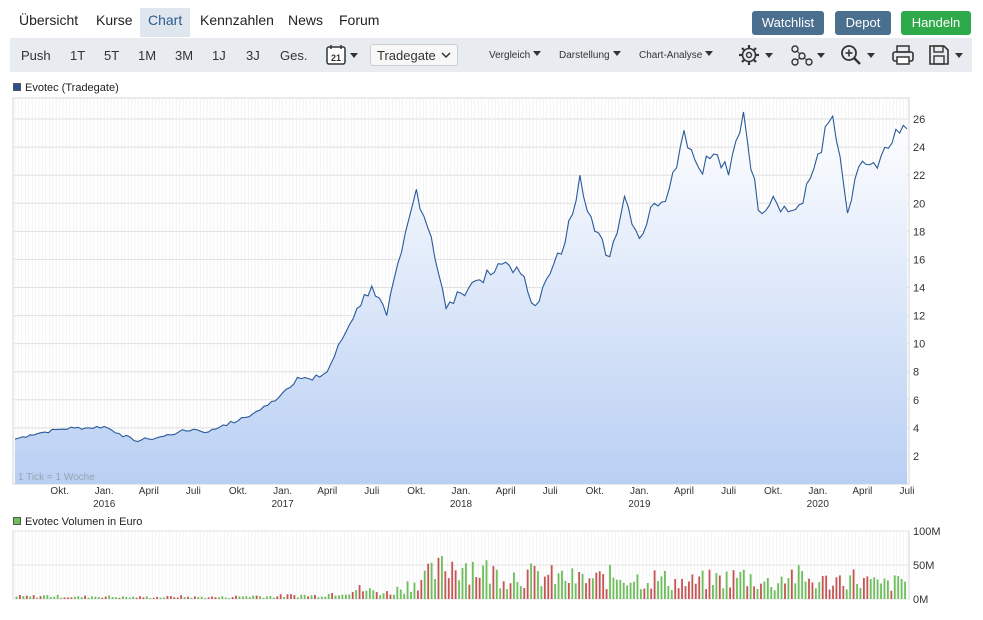 This screenshot has width=983, height=620. I want to click on y-tick-label: 8, so click(916, 373).